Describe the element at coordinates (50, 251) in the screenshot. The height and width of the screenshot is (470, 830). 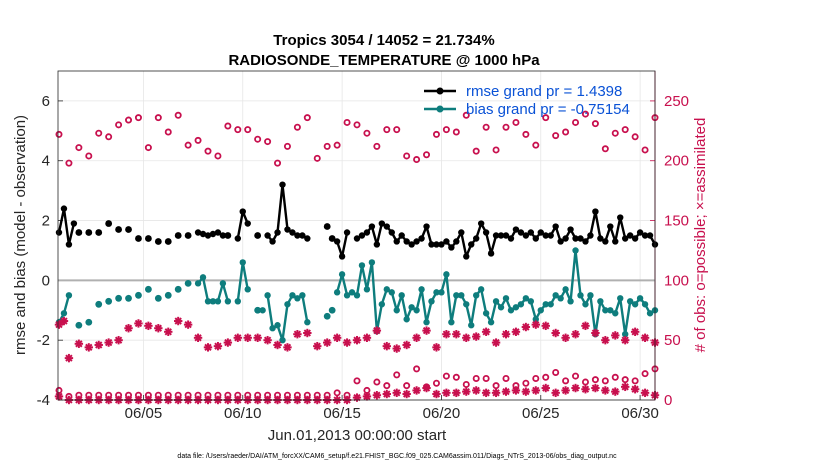
I see `y-axis-left: -4 -2 0 2 4 6` at that location.